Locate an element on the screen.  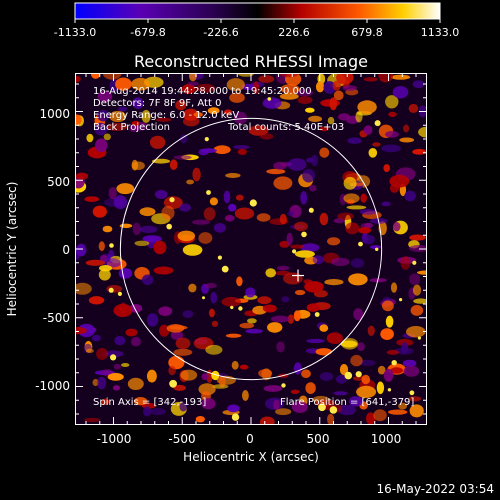
y-axis-label: Heliocentric Y (arcsec) is located at coordinates (12, 249).